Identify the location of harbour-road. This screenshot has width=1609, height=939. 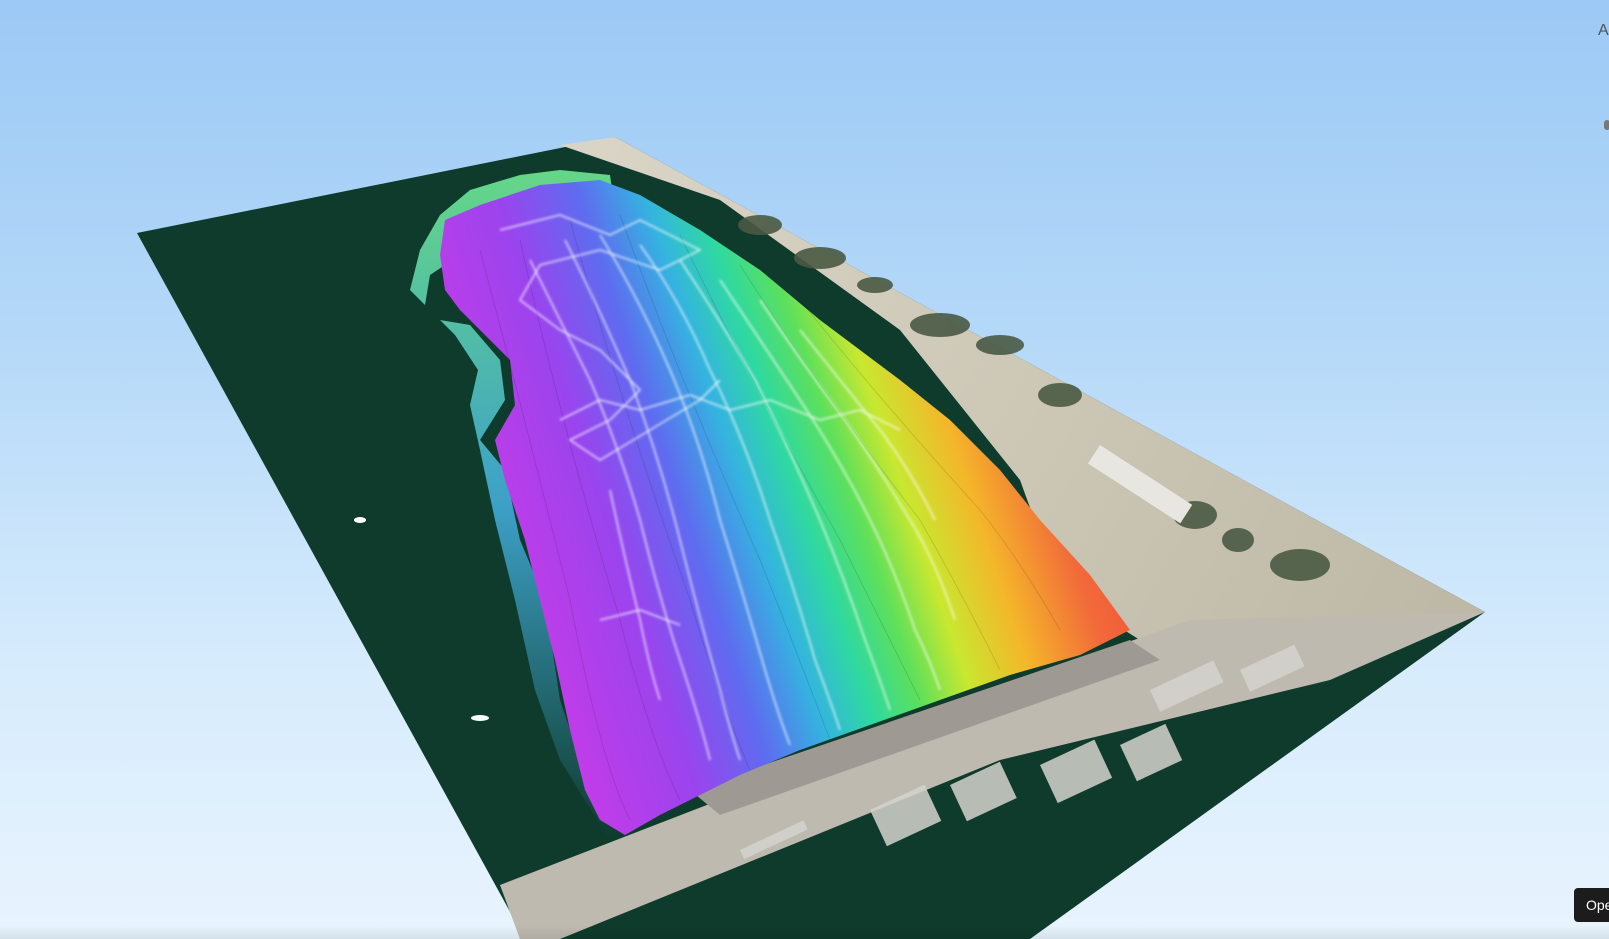
(925, 727).